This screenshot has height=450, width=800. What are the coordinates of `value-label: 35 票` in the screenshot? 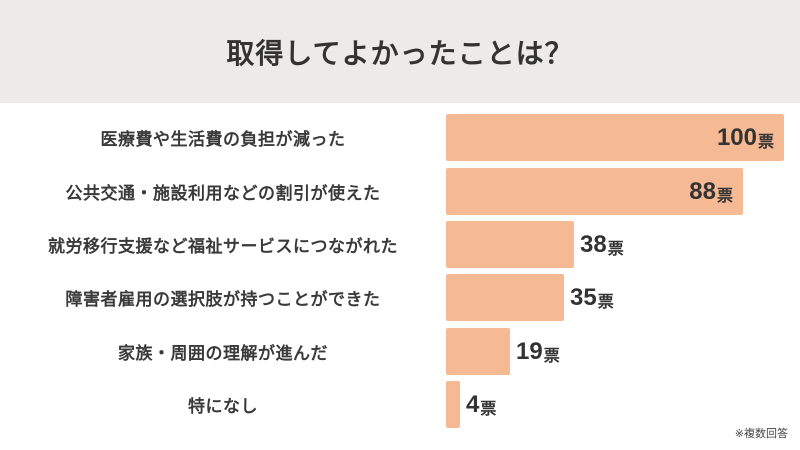 It's located at (592, 297).